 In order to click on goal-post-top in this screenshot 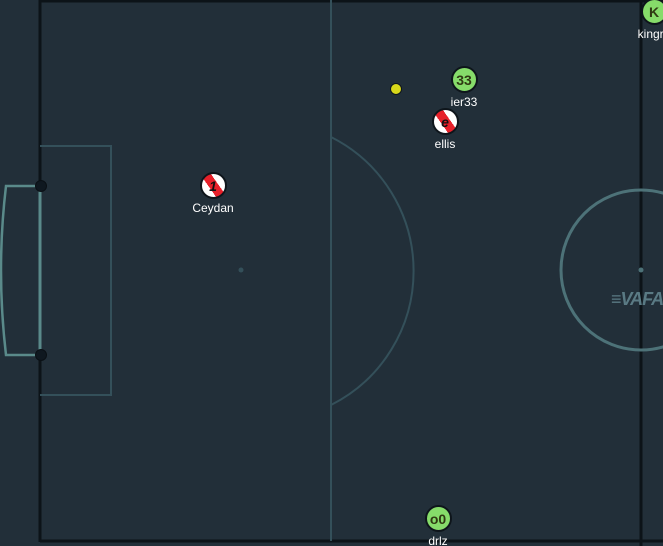, I will do `click(41, 186)`.